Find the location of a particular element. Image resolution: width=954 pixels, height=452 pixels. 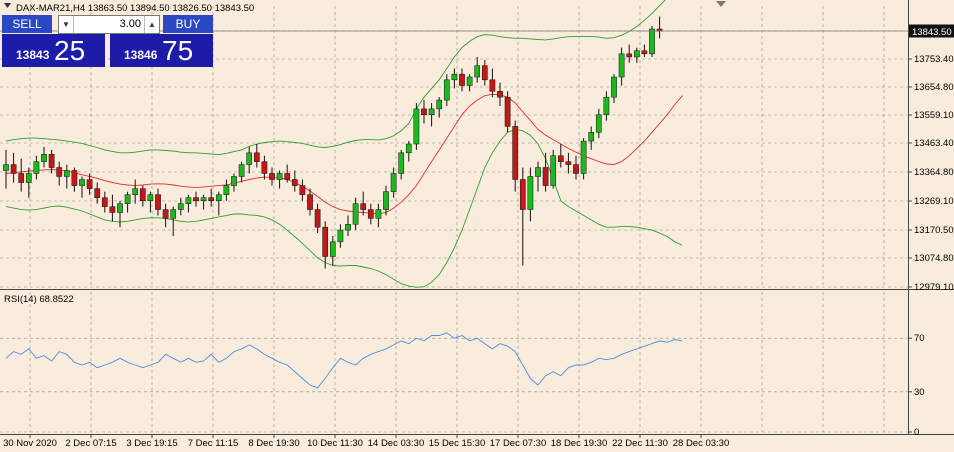

rsi-title: RSI(14) 68.8522 is located at coordinates (39, 299).